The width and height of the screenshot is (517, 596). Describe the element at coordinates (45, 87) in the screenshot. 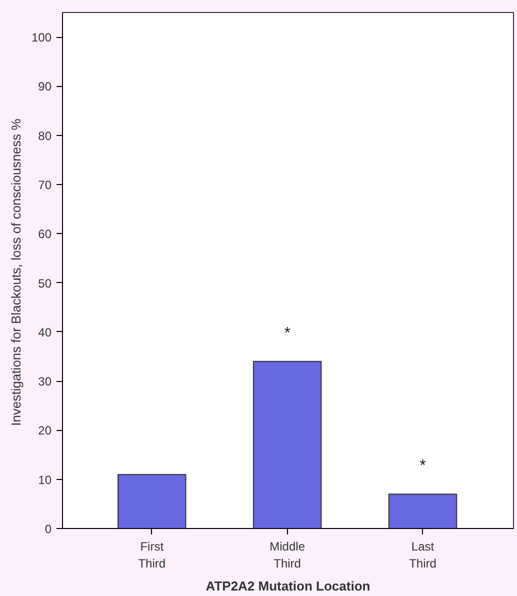

I see `y-tick-label: 90` at that location.